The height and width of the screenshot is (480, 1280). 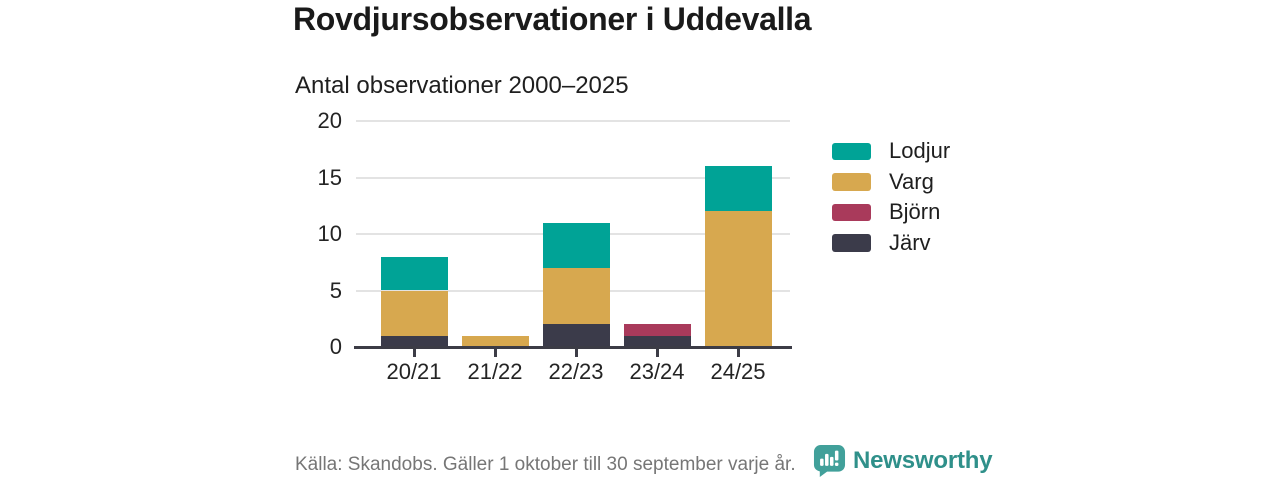 What do you see at coordinates (495, 371) in the screenshot?
I see `x-axis-tick-label: 21/22` at bounding box center [495, 371].